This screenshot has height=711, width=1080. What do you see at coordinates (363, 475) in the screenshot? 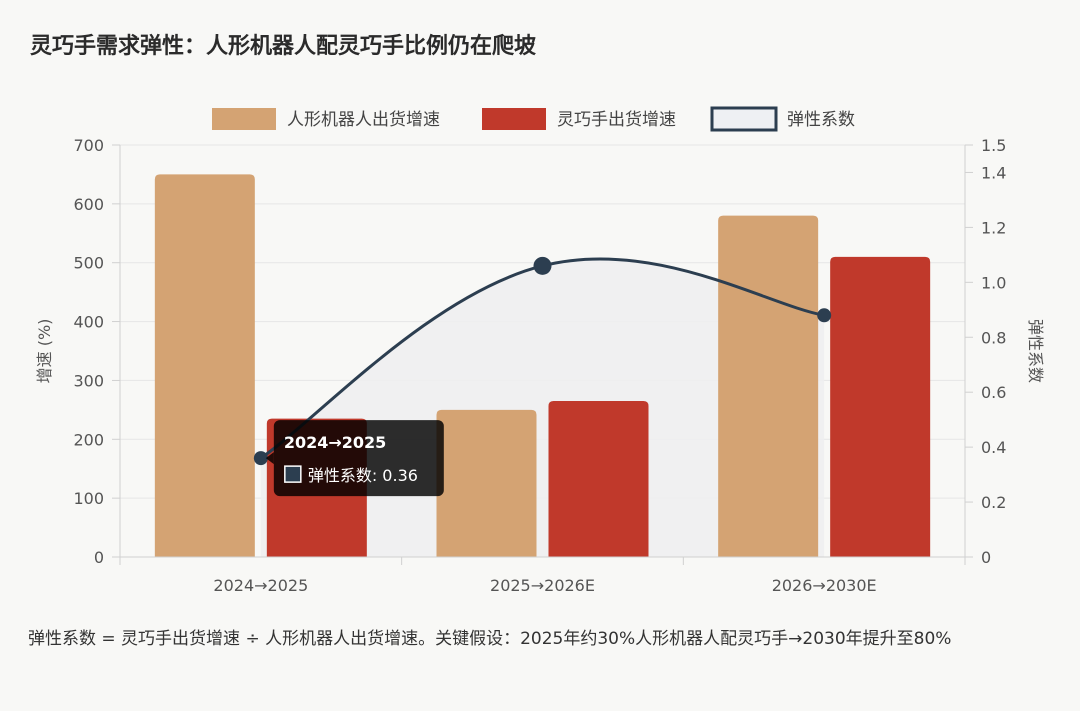
I see `tooltip-body: 弹性系数: 0.36` at bounding box center [363, 475].